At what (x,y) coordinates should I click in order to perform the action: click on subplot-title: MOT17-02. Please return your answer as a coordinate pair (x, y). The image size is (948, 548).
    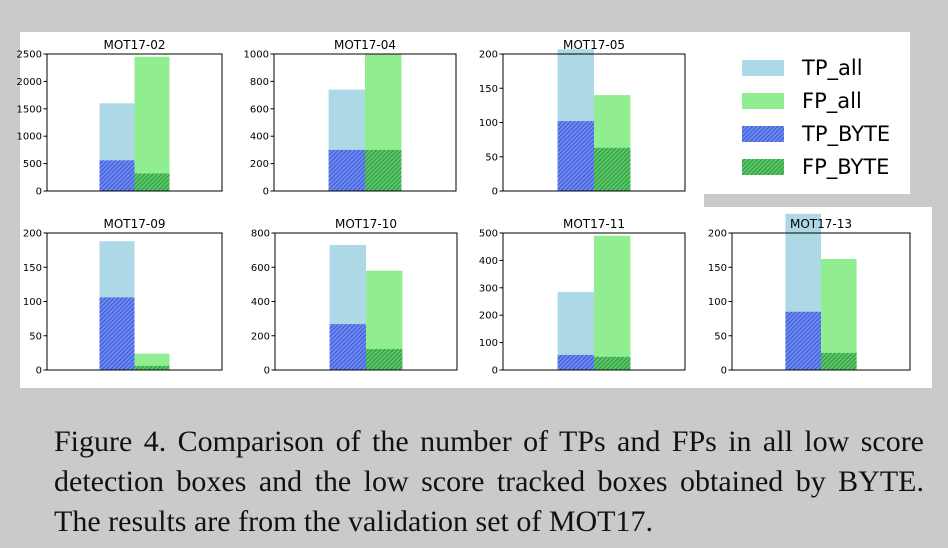
    Looking at the image, I should click on (135, 45).